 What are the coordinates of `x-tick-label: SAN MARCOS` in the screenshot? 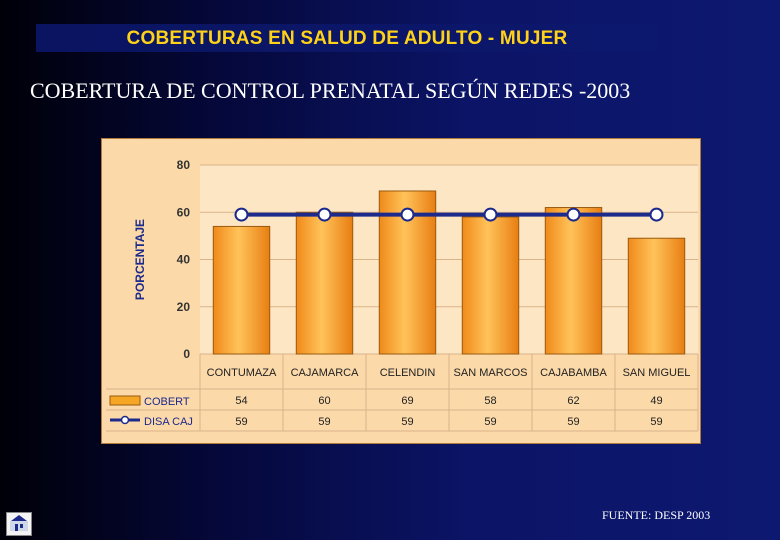 It's located at (491, 373).